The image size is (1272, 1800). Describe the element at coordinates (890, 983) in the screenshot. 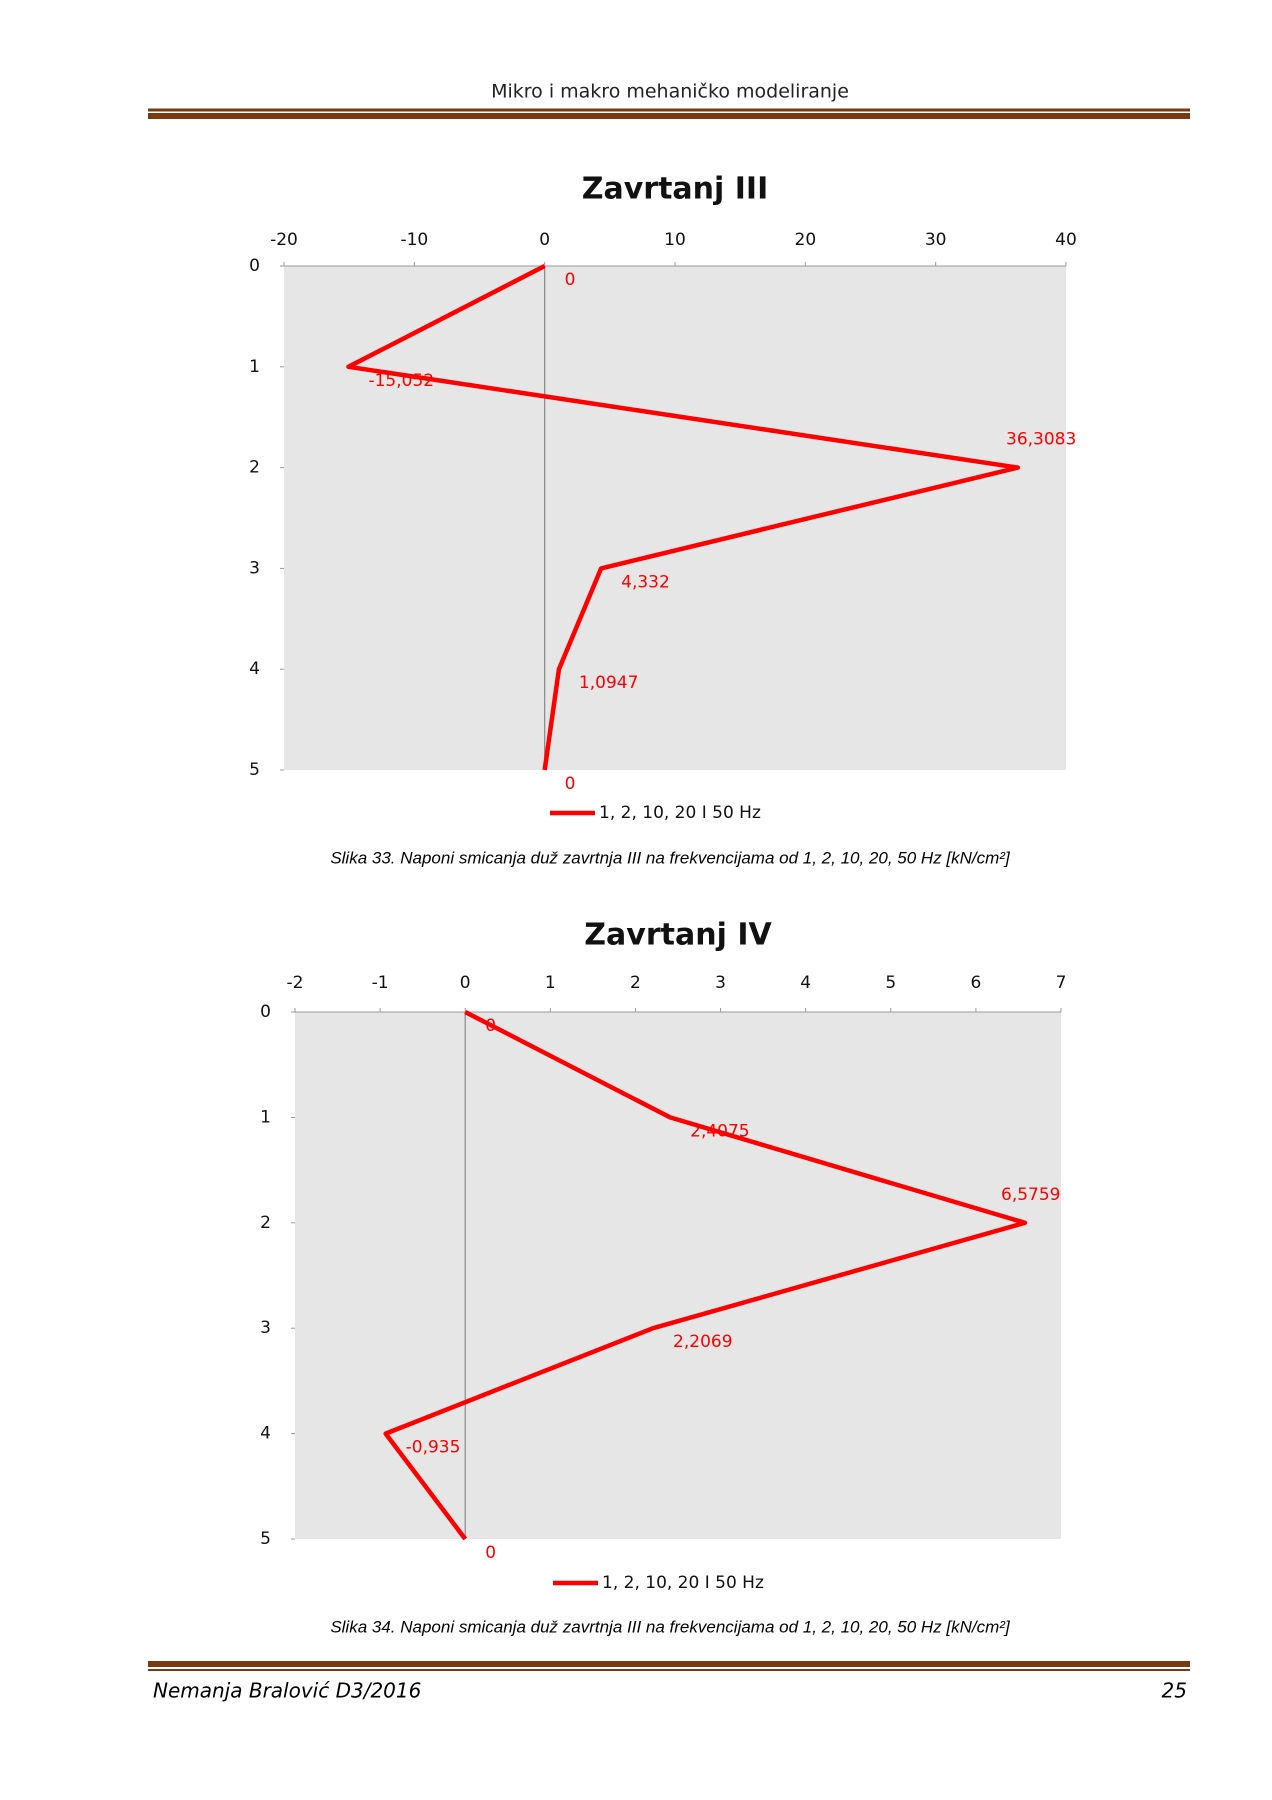

I see `x-tick-label: 5` at that location.